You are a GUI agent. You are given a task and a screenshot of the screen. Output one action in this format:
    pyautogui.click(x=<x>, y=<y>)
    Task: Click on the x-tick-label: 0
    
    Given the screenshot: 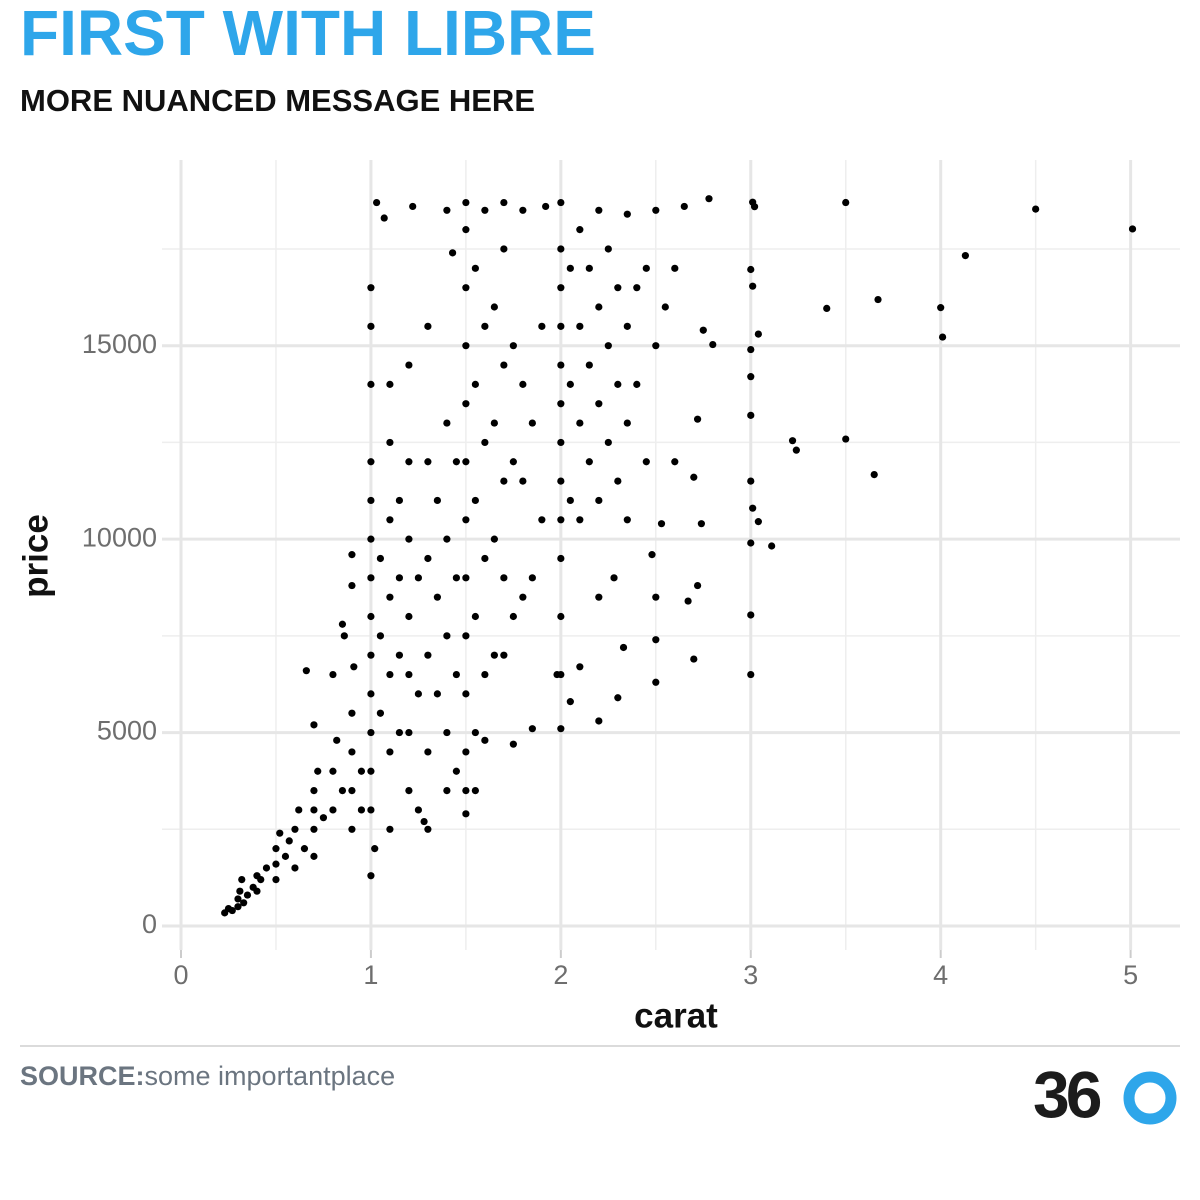 What is the action you would take?
    pyautogui.click(x=180, y=975)
    